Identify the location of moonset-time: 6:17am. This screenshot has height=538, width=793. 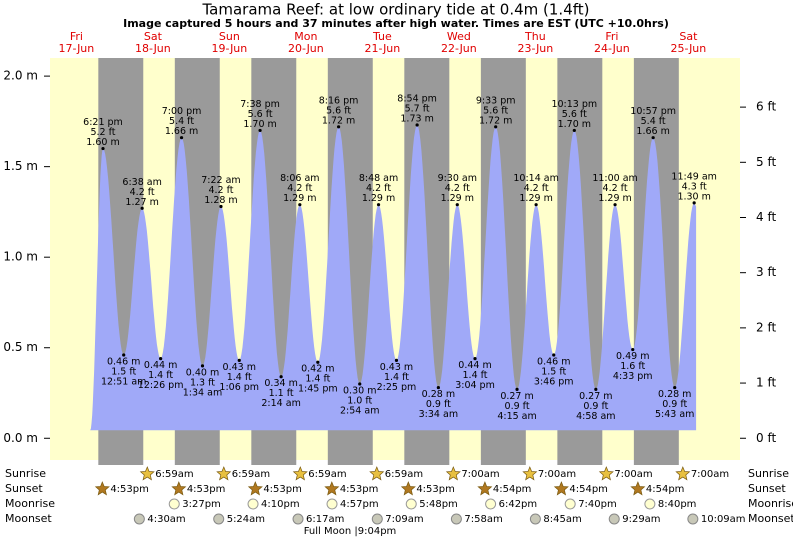
(325, 519).